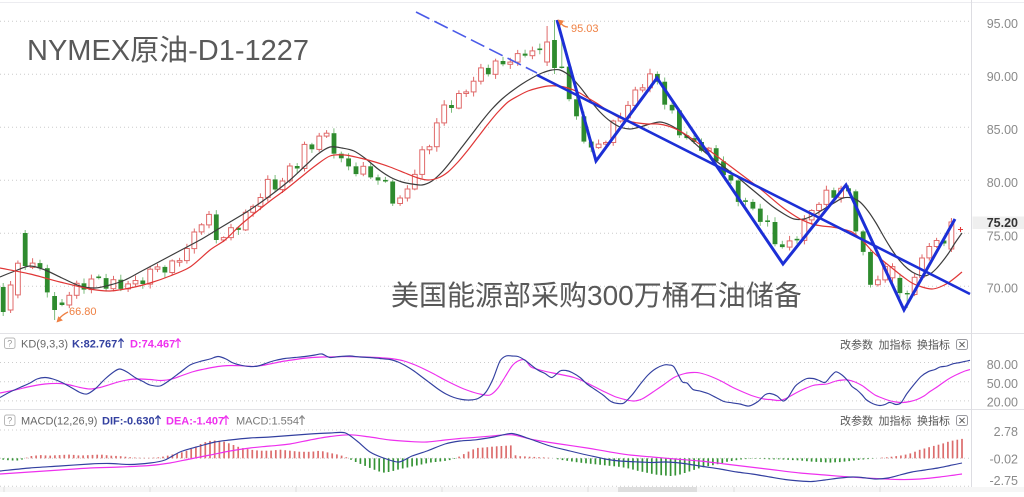 Image resolution: width=1024 pixels, height=497 pixels. What do you see at coordinates (1004, 459) in the screenshot?
I see `svg-text: -0.02` at bounding box center [1004, 459].